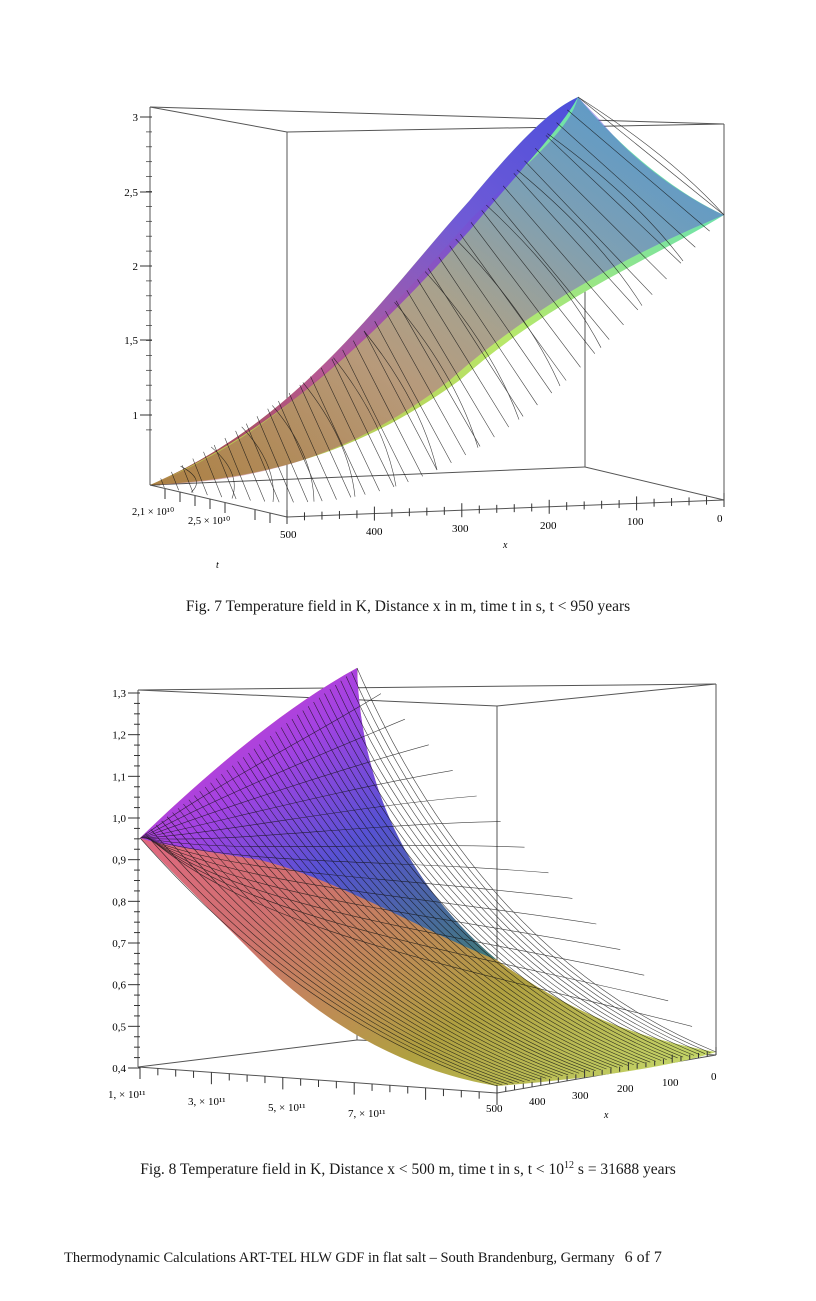 This screenshot has width=816, height=1301. Describe the element at coordinates (153, 512) in the screenshot. I see `t-tick-label: 2,1 × 10¹⁰` at that location.